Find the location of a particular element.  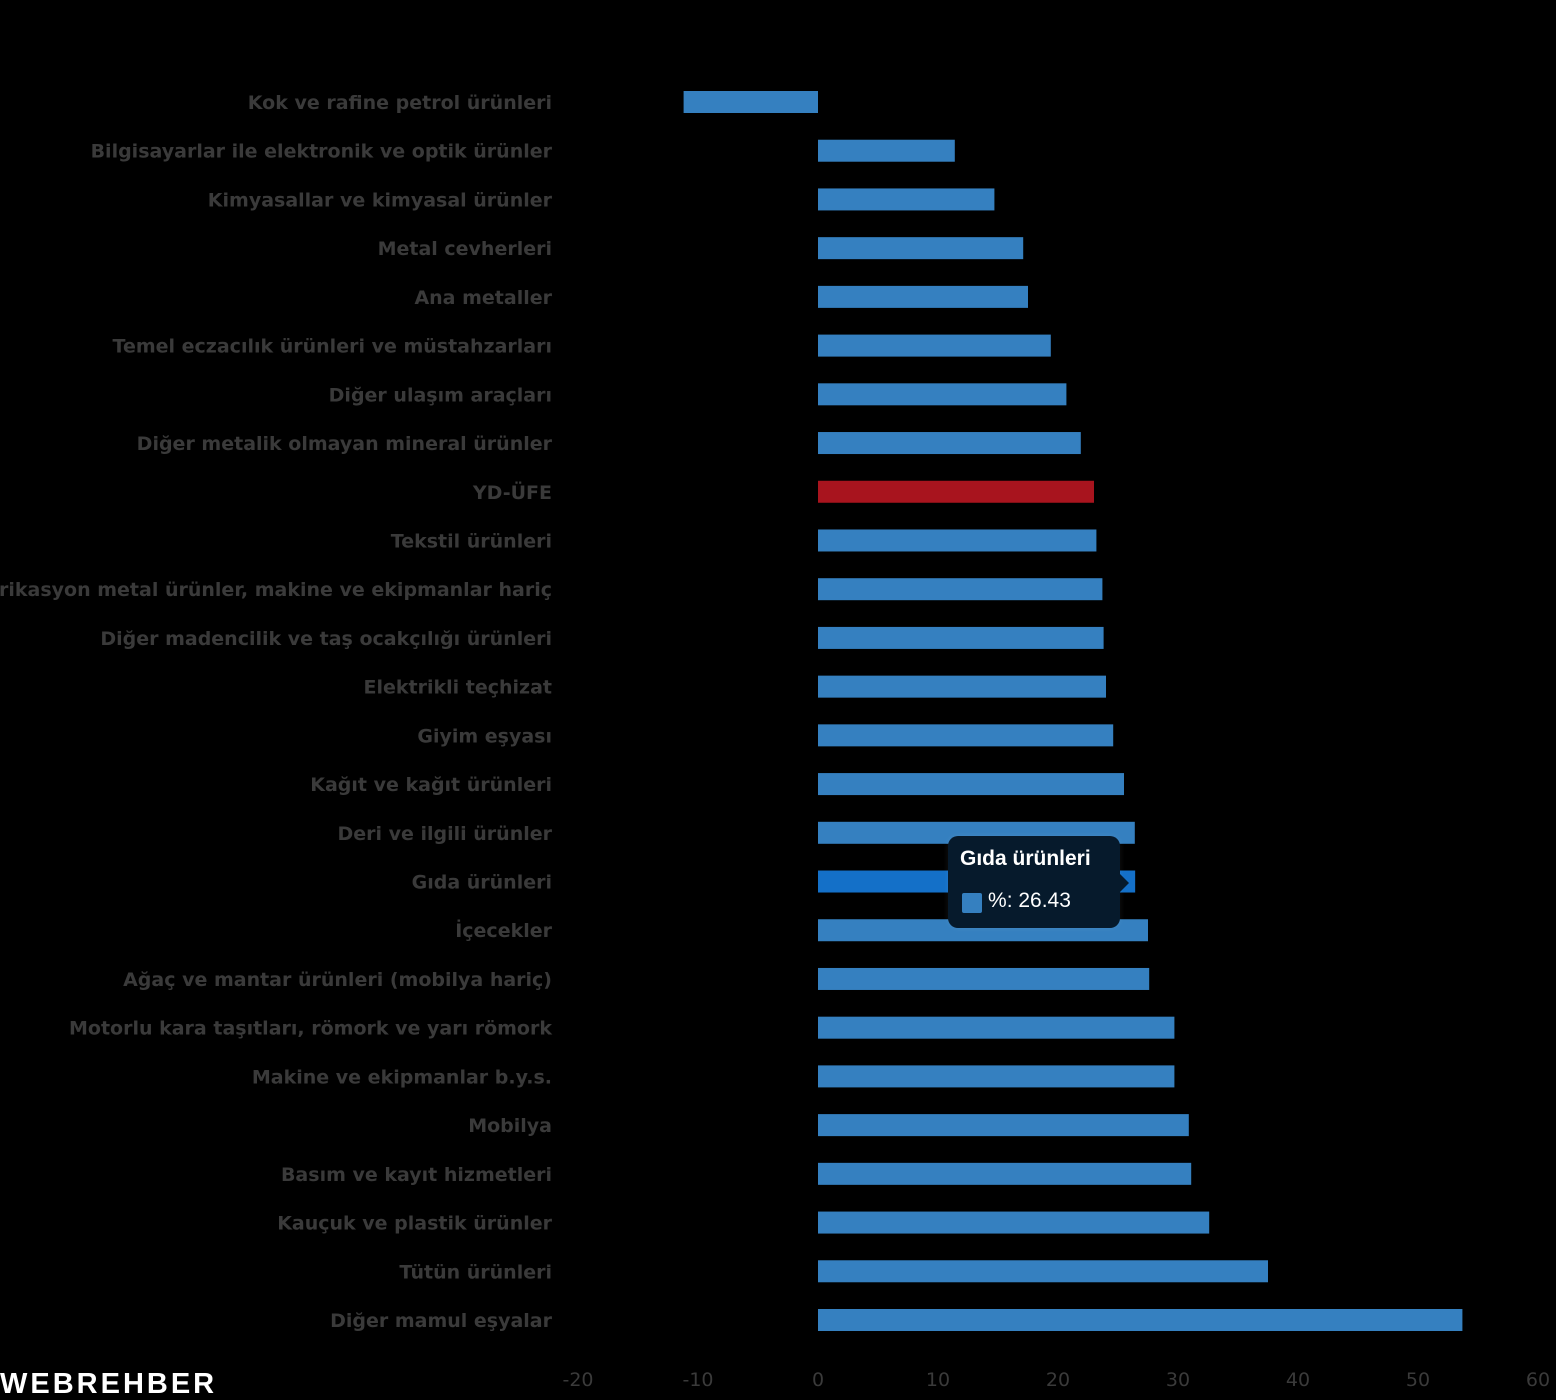

category-label-13: Elektrikli teçhizat is located at coordinates (458, 688).